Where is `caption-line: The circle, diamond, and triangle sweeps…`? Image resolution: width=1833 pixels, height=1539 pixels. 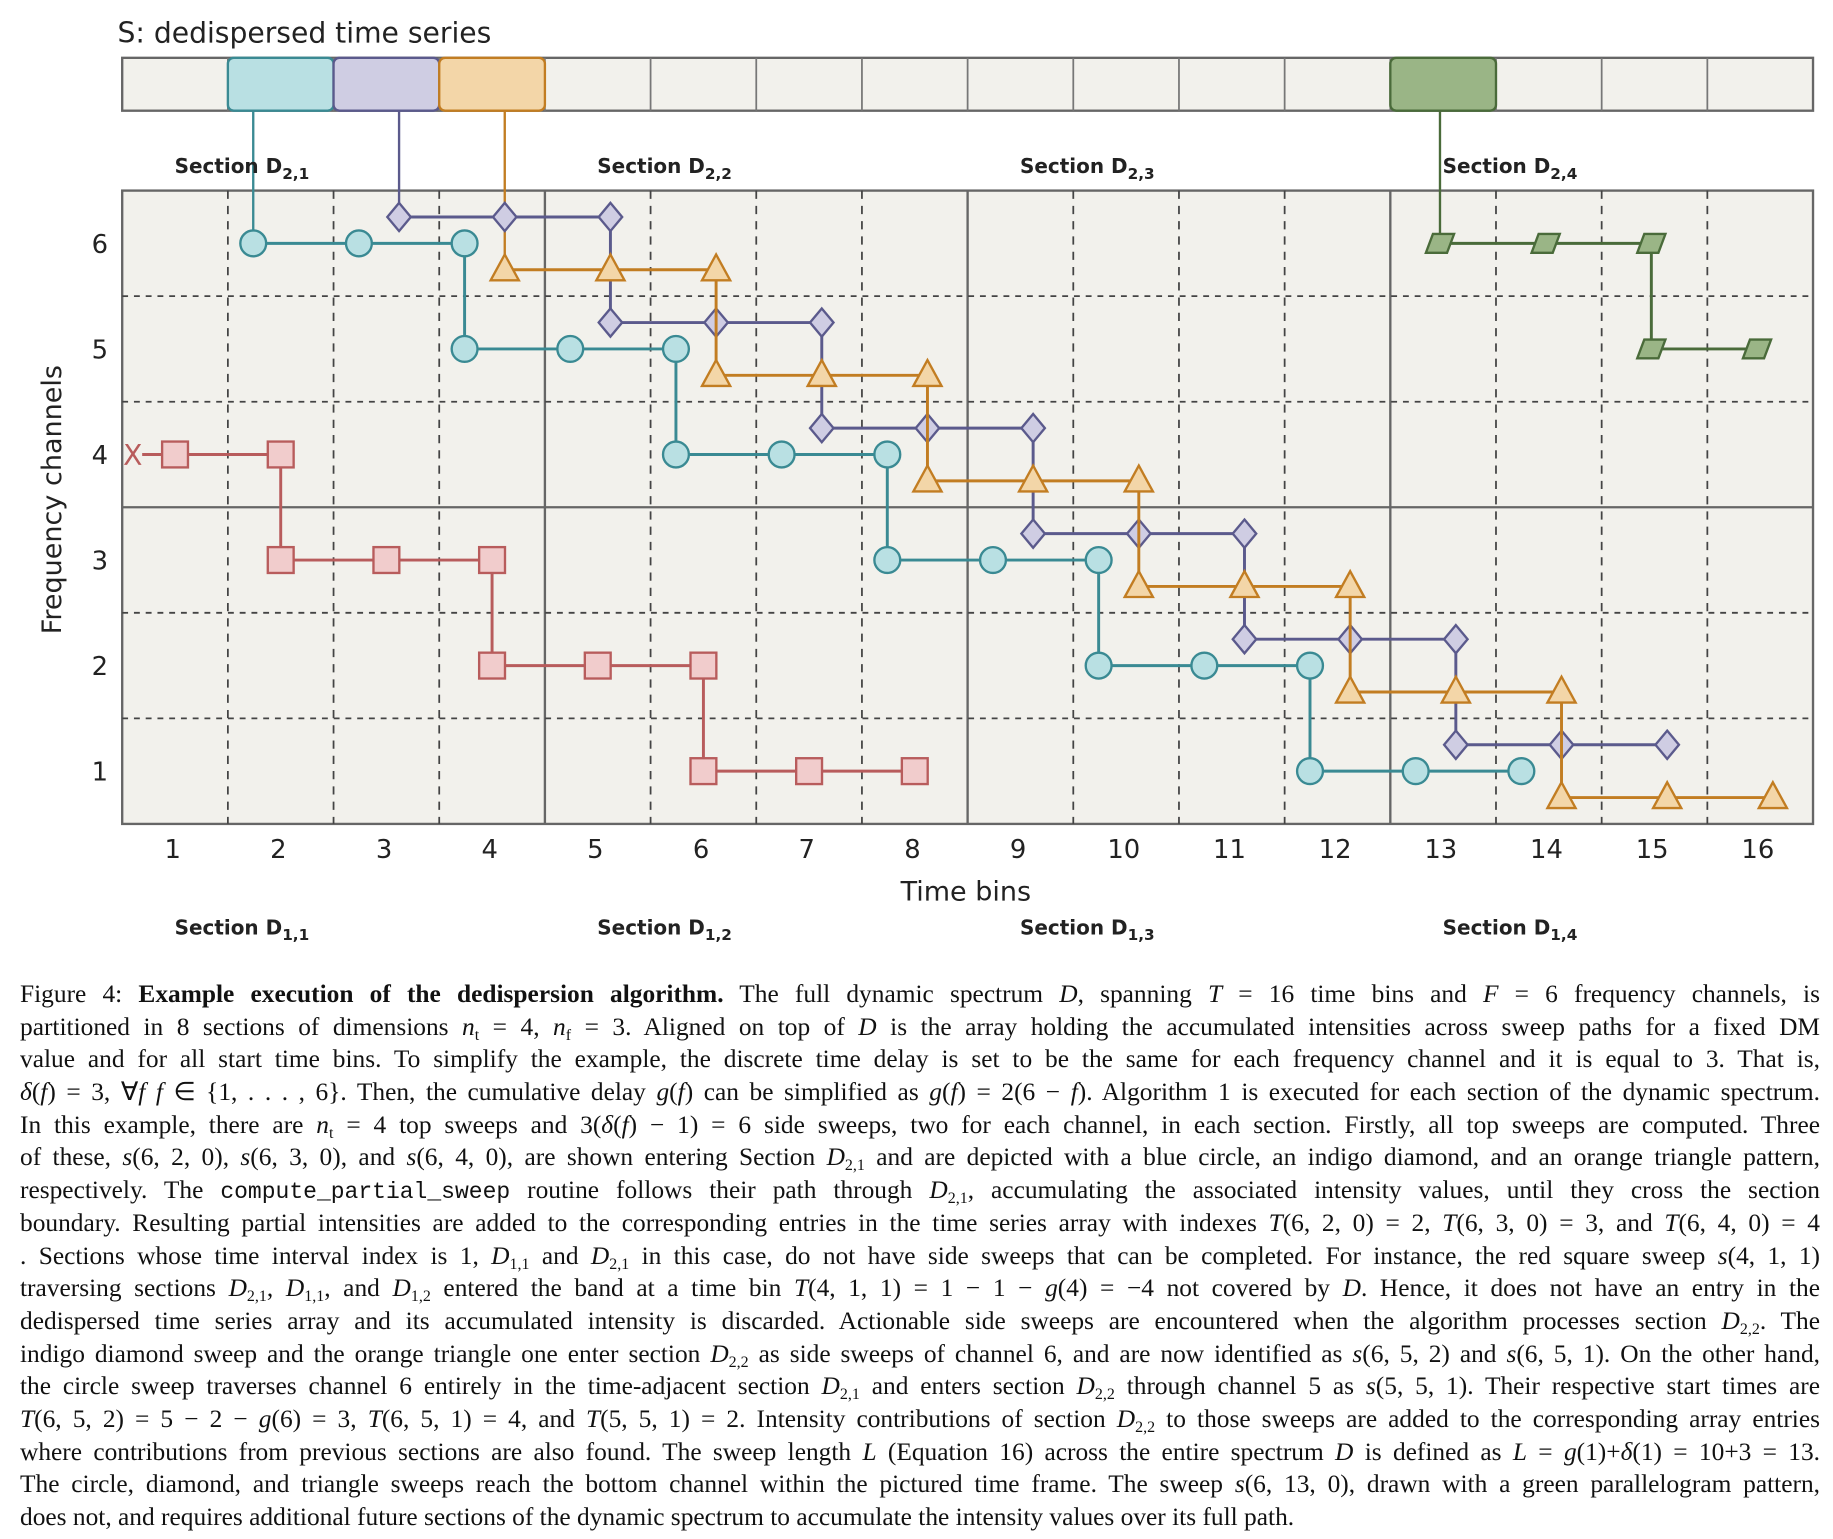
caption-line: The circle, diamond, and triangle sweeps… is located at coordinates (920, 1484).